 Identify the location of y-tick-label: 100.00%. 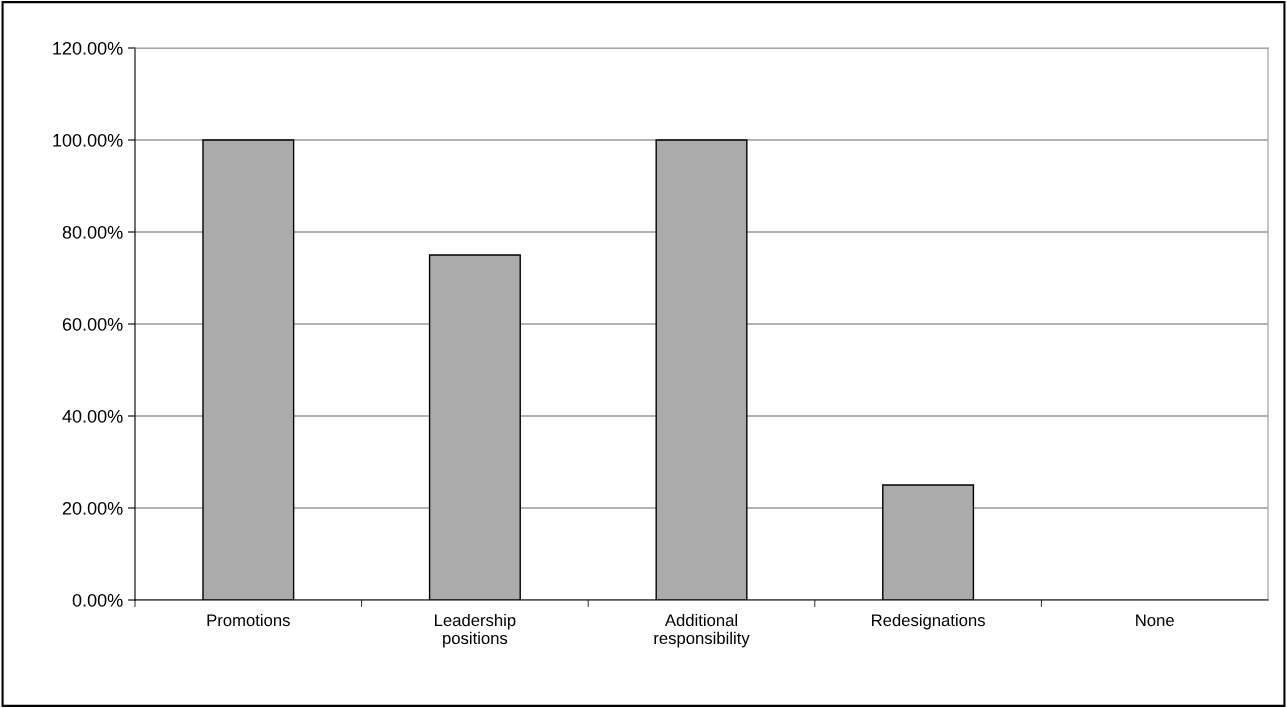
(88, 140).